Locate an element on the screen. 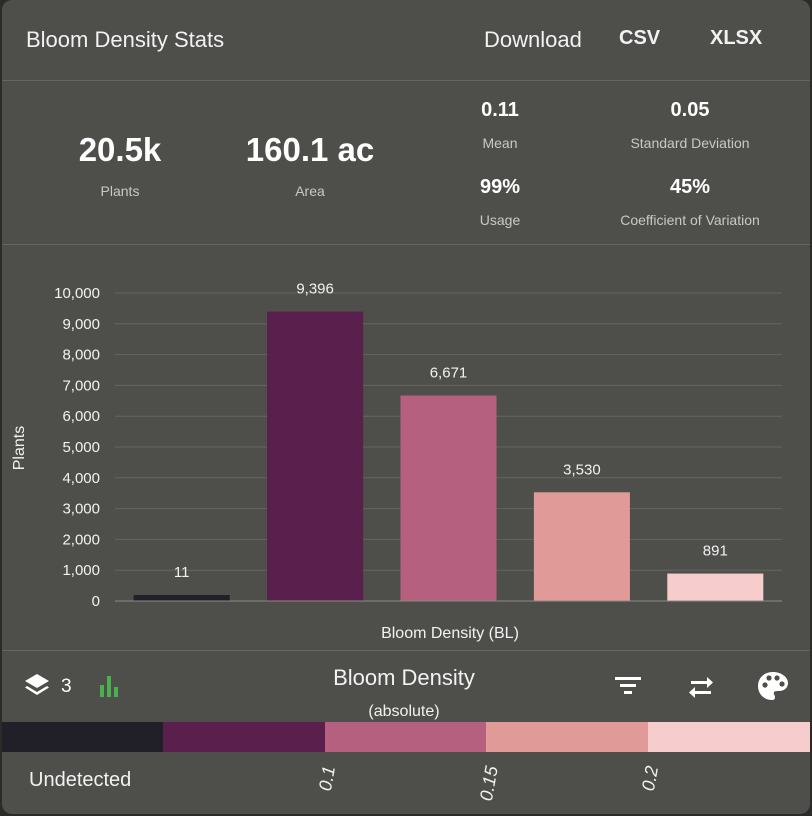 This screenshot has height=816, width=812. legend-subtitle: (absolute) is located at coordinates (404, 711).